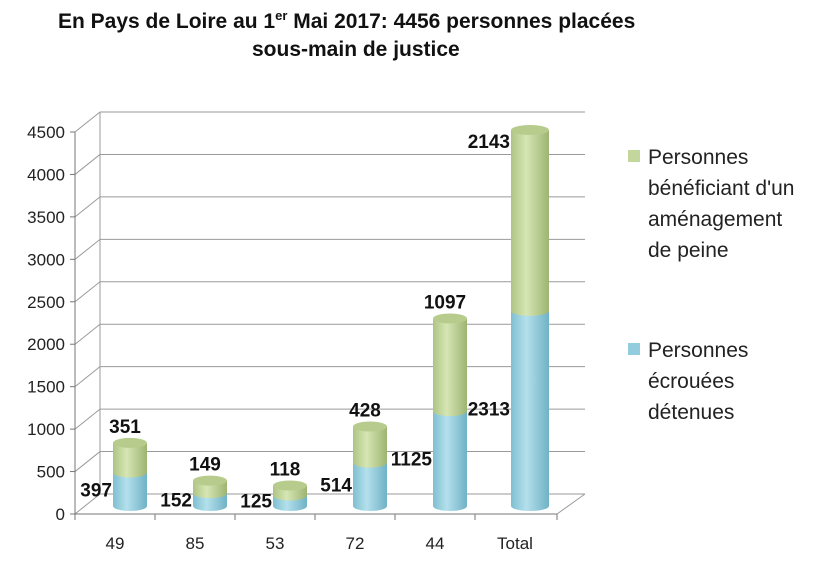  I want to click on data-label: 351, so click(125, 427).